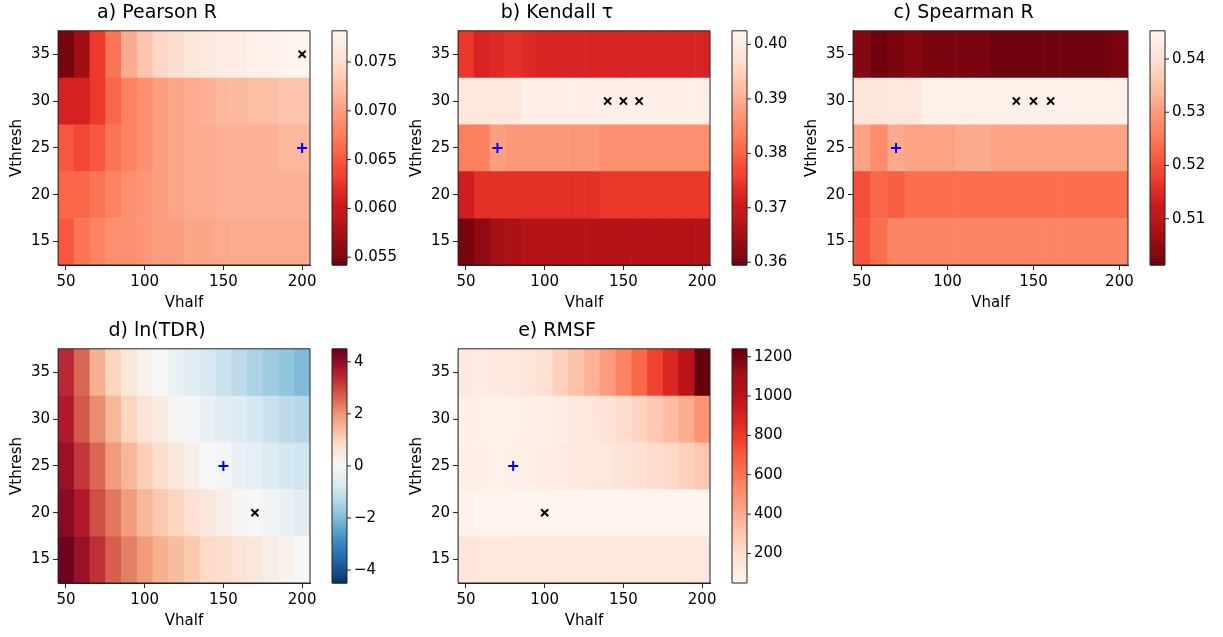  I want to click on color-bar-label: 4, so click(359, 360).